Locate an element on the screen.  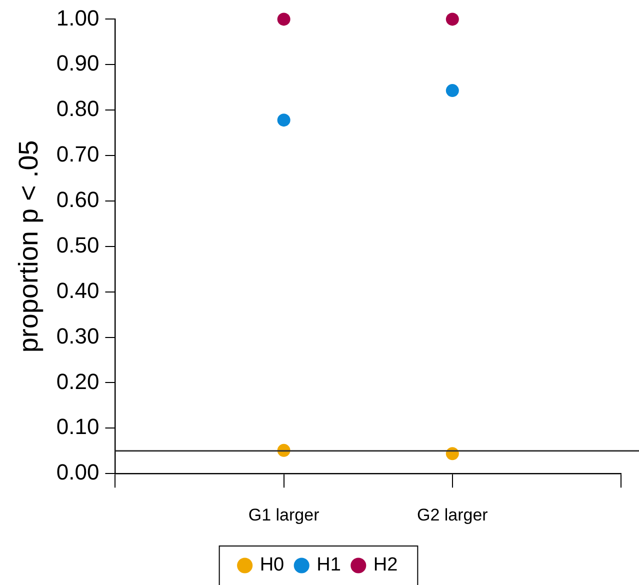
y-tick-label: 0.00 is located at coordinates (78, 472).